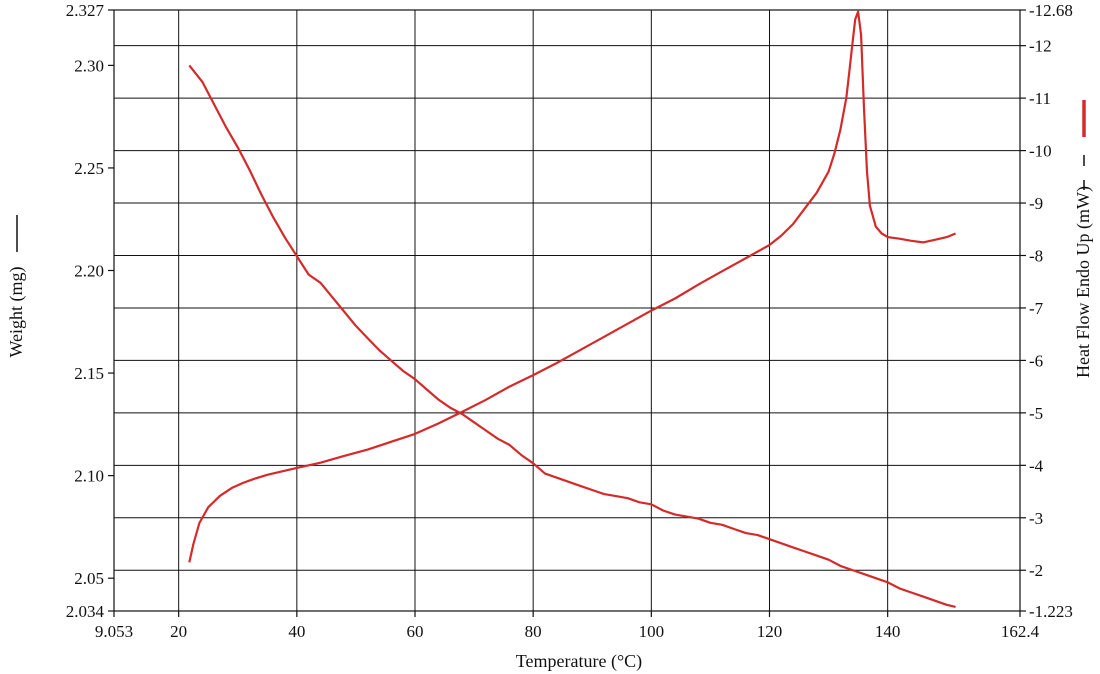 The height and width of the screenshot is (674, 1100). I want to click on x-tick-label: 40, so click(296, 631).